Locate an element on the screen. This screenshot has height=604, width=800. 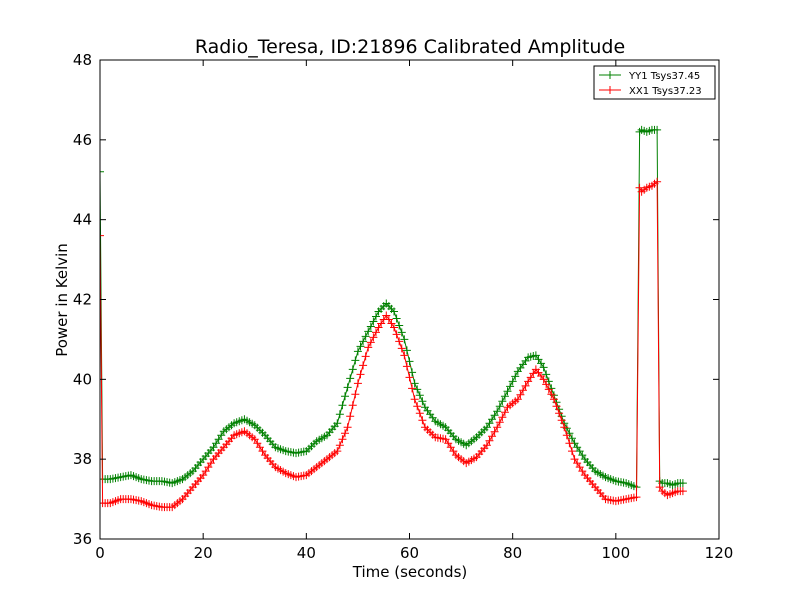
y-tick-label: 42 is located at coordinates (82, 300).